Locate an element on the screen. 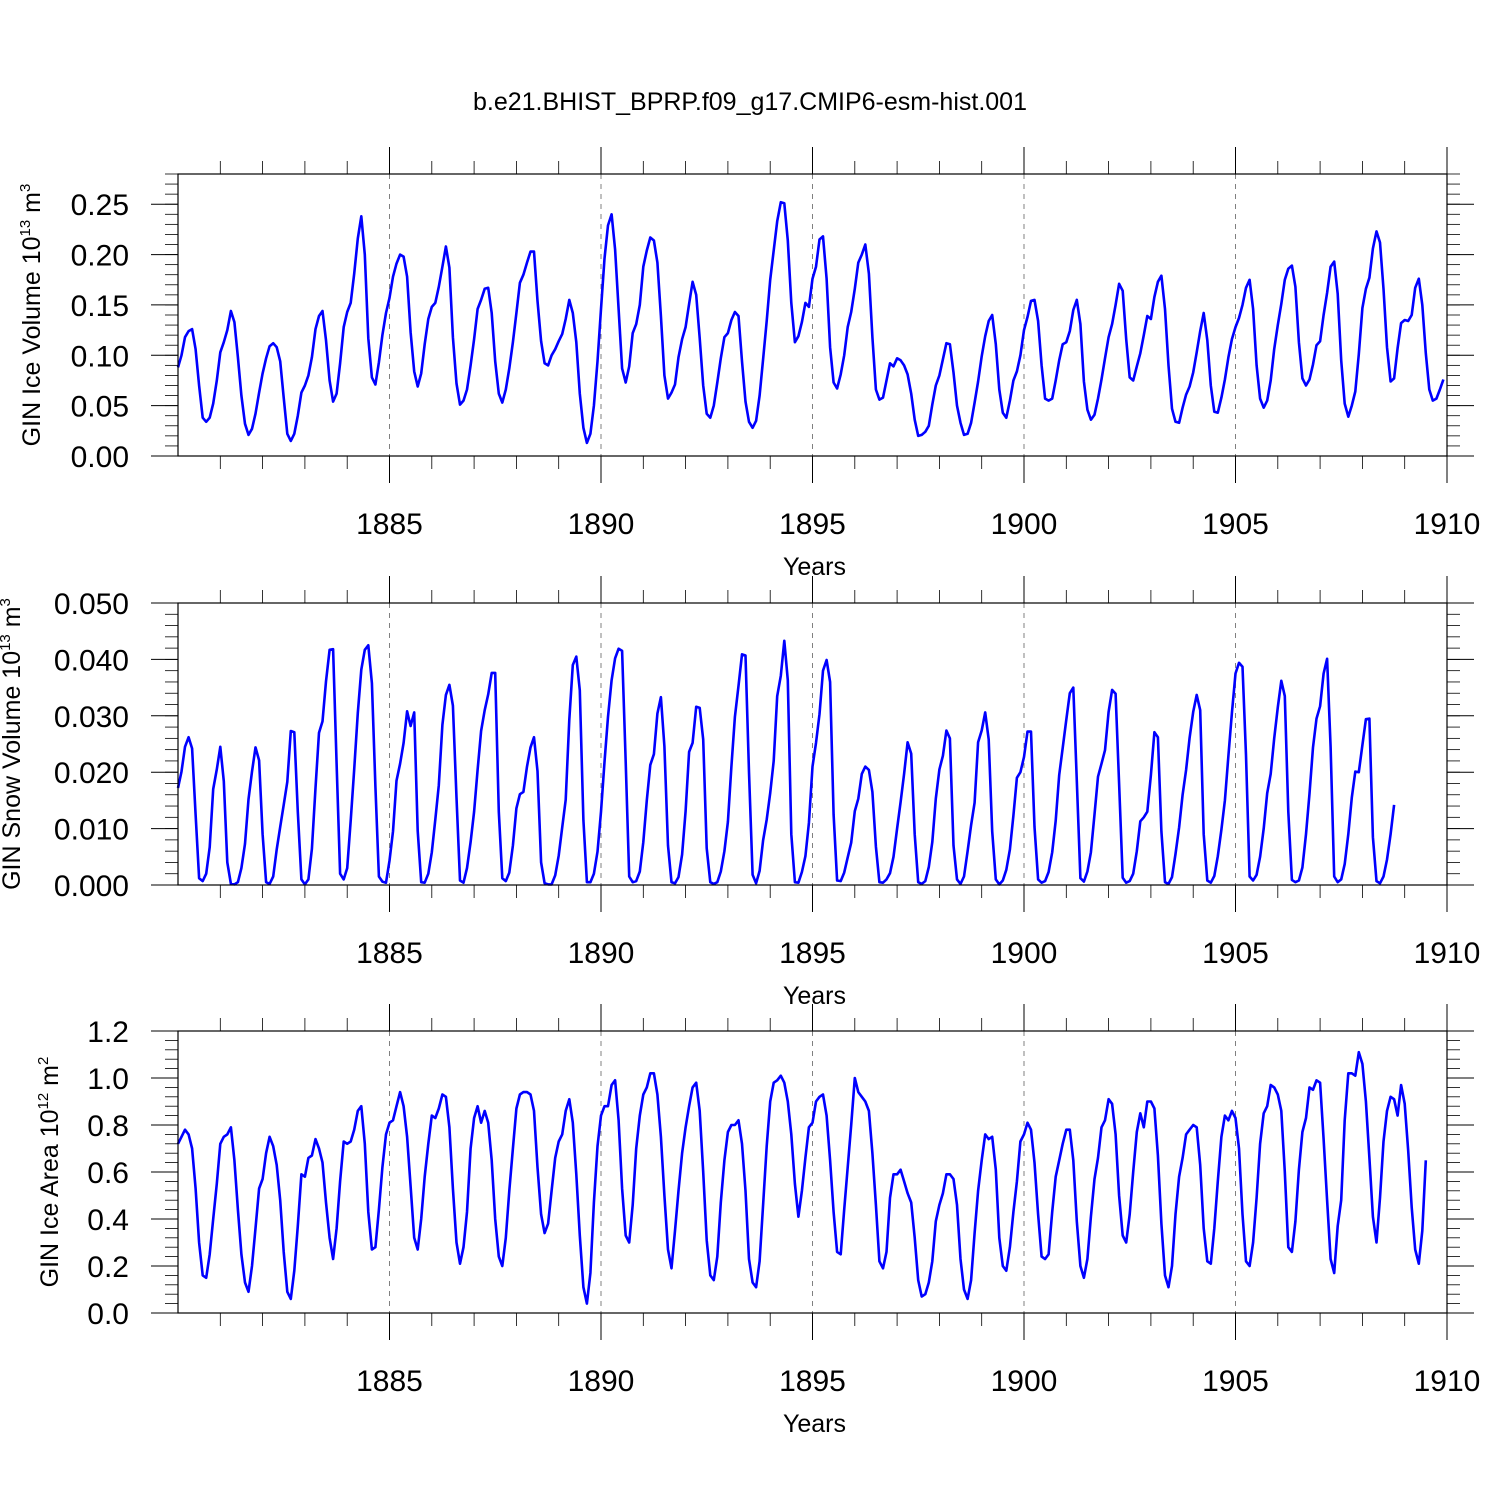  y-axis-label-unit-exp: 2 is located at coordinates (43, 1061).